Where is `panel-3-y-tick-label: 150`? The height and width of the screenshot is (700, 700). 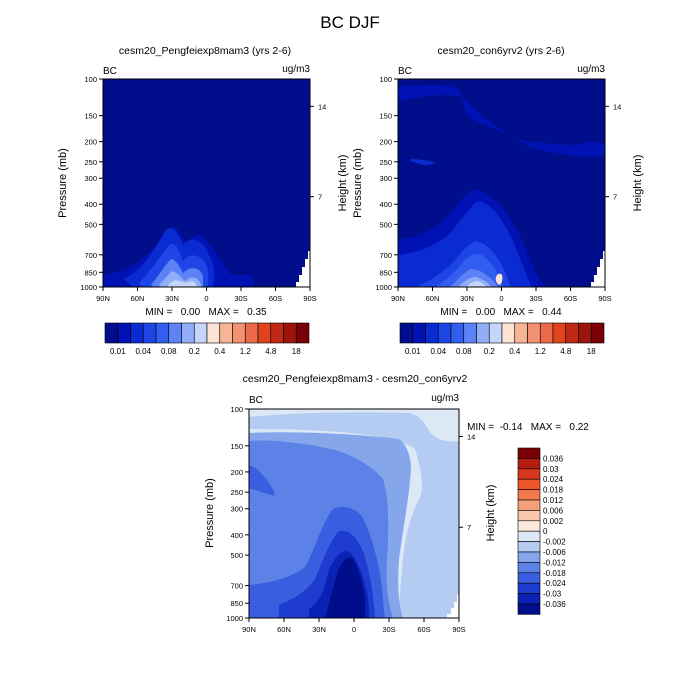
panel-3-y-tick-label: 150 is located at coordinates (236, 446).